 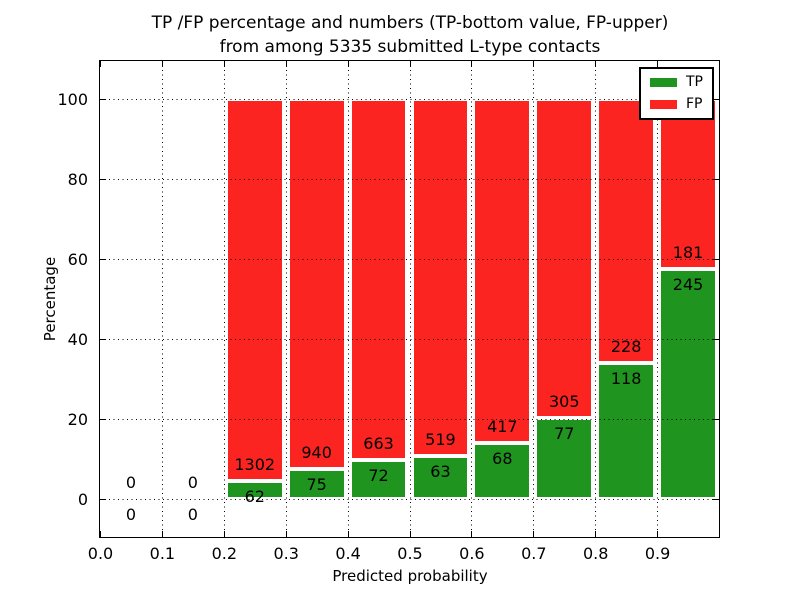 What do you see at coordinates (316, 453) in the screenshot?
I see `fp-count-label: 940` at bounding box center [316, 453].